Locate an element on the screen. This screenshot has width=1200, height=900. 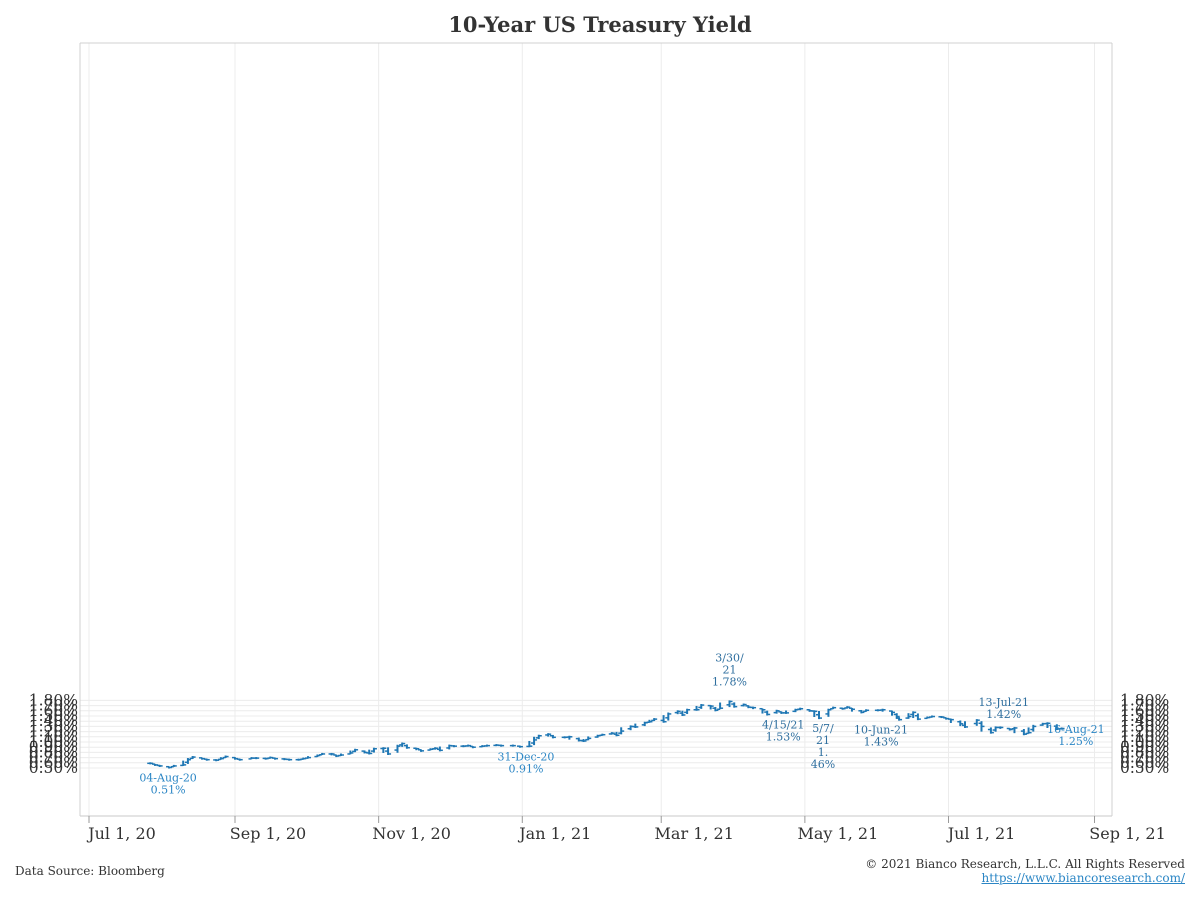
website-link: https://www.biancoresearch.com/ is located at coordinates (1083, 878).